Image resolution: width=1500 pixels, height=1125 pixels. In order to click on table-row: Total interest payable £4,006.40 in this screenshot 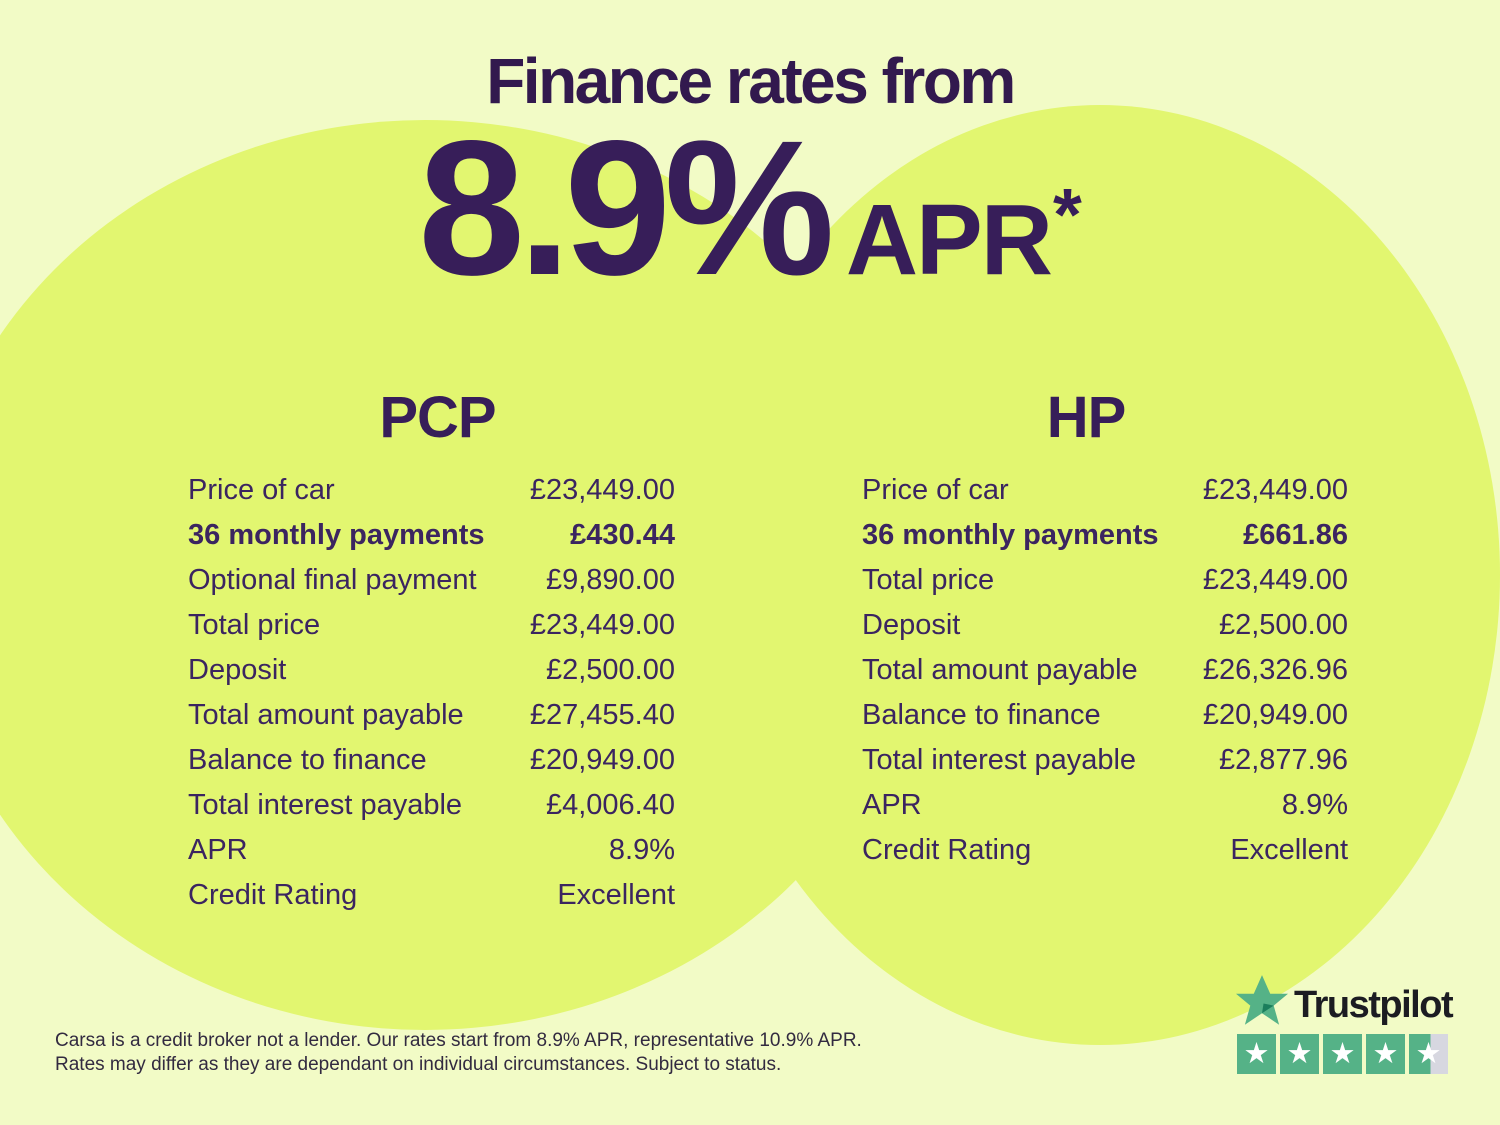, I will do `click(431, 805)`.